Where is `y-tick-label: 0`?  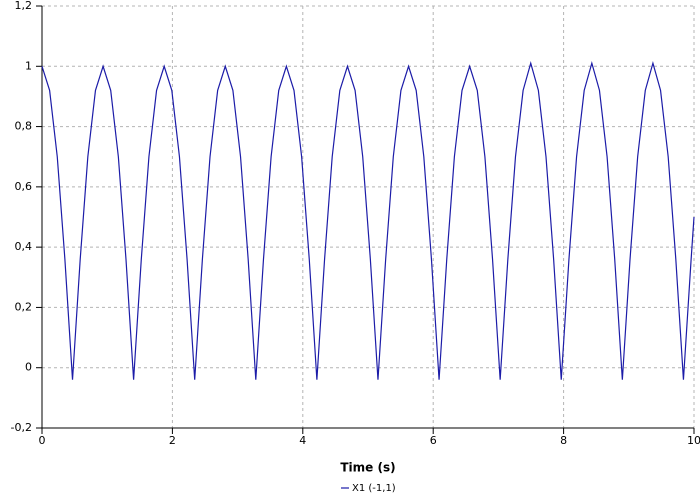 y-tick-label: 0 is located at coordinates (28, 367).